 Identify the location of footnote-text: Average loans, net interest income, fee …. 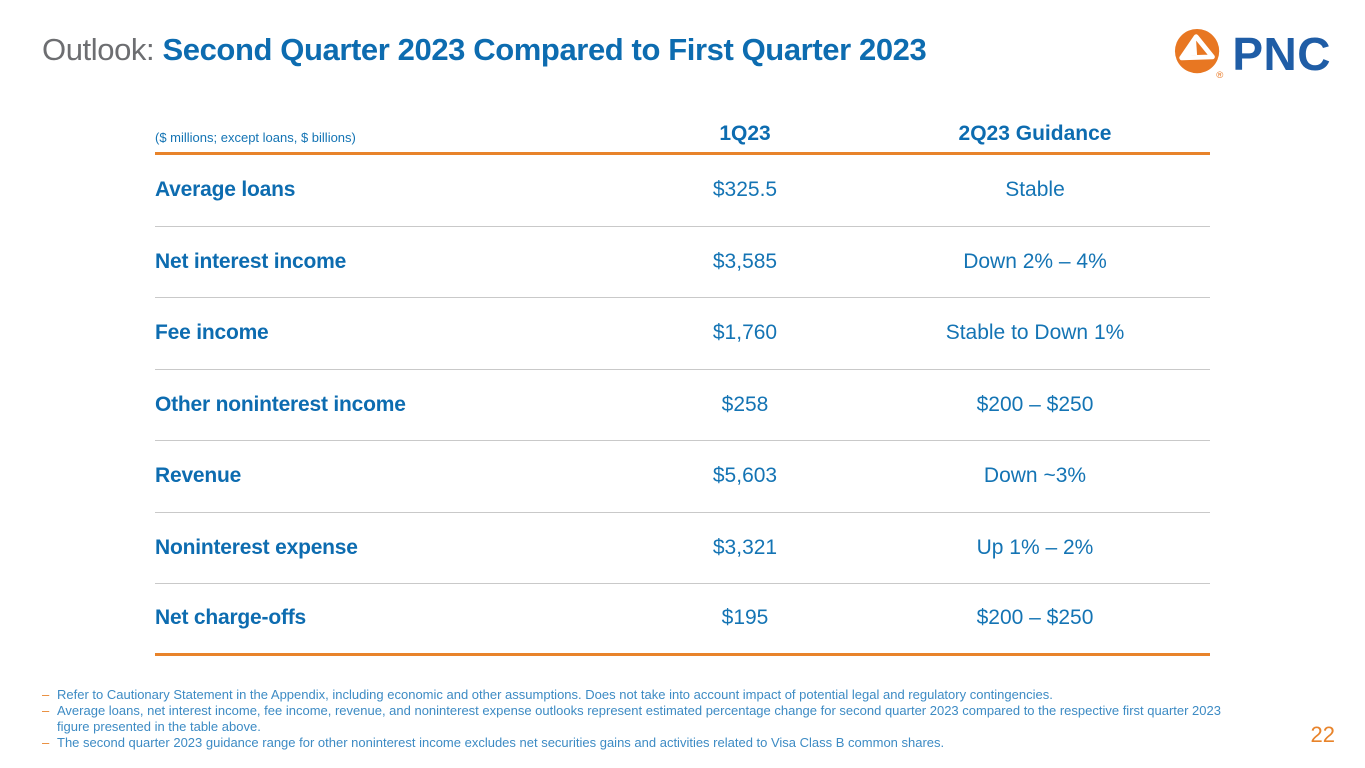
(639, 718).